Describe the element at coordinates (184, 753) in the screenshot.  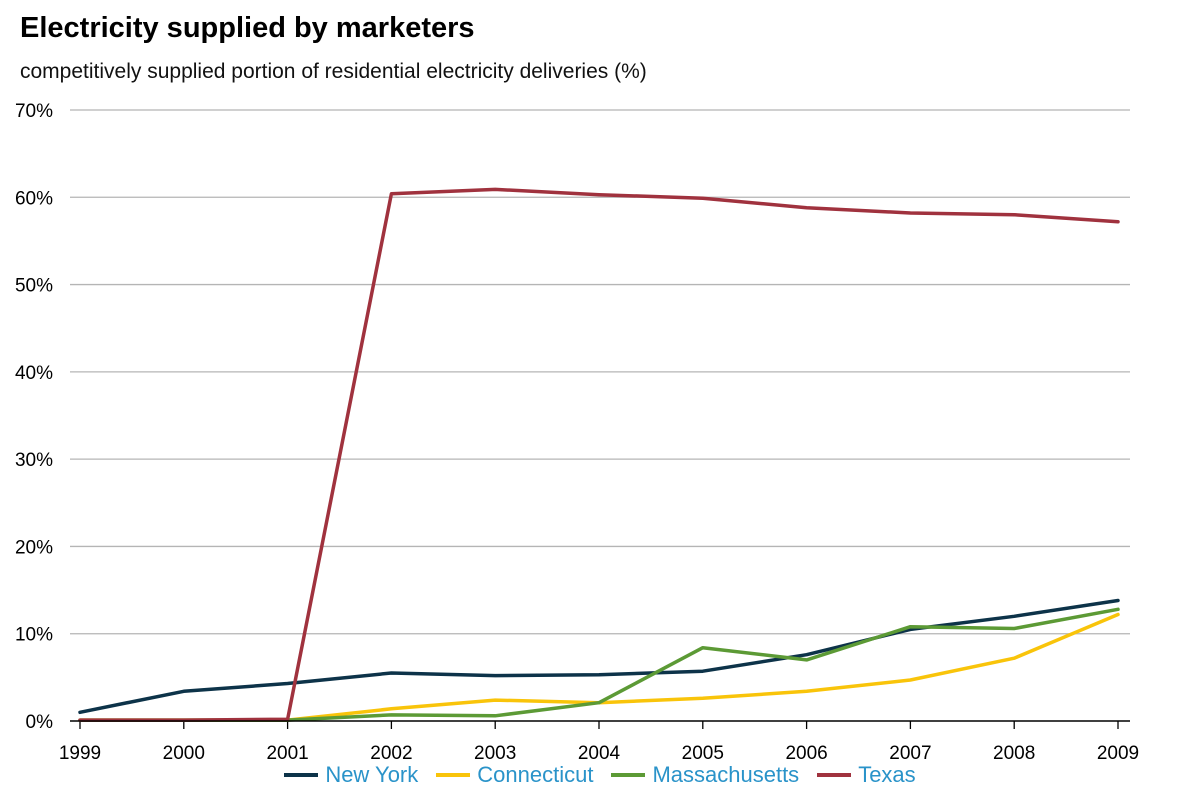
I see `x-tick-label: 2000` at that location.